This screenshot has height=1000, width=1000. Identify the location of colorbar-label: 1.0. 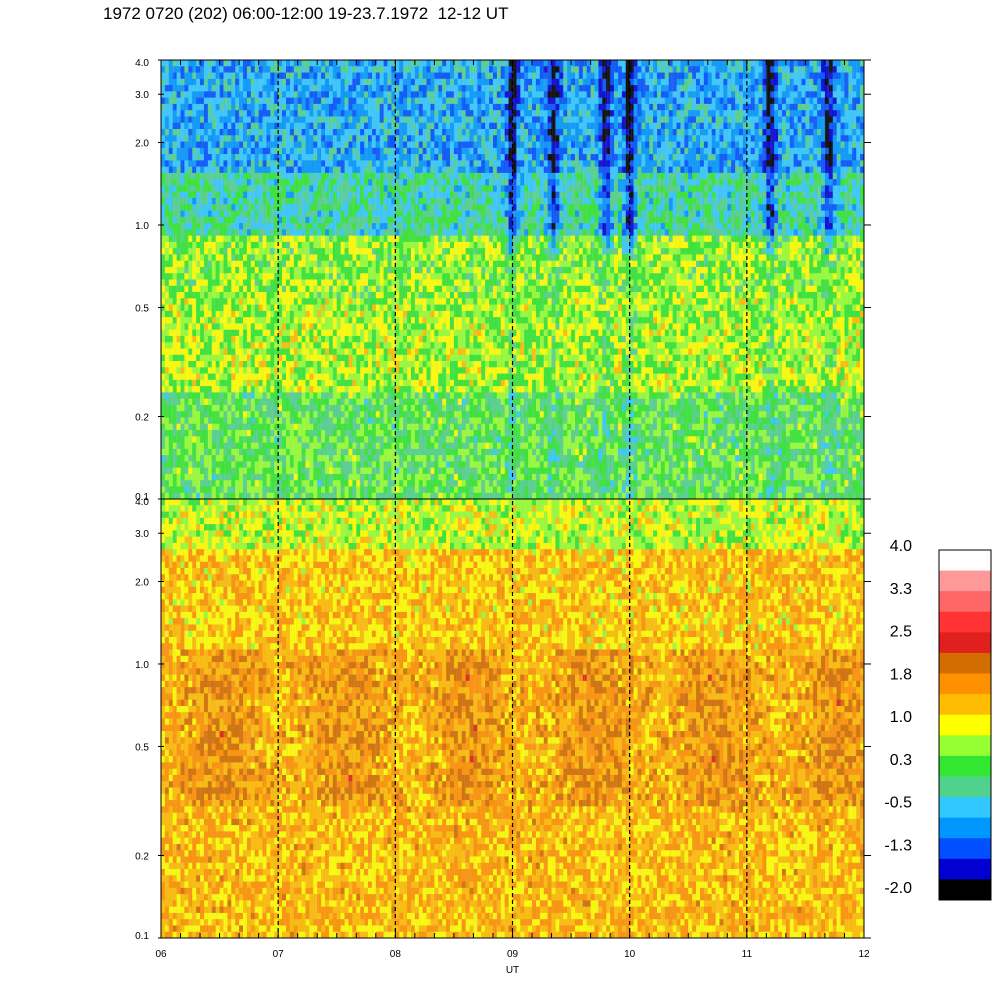
(901, 717).